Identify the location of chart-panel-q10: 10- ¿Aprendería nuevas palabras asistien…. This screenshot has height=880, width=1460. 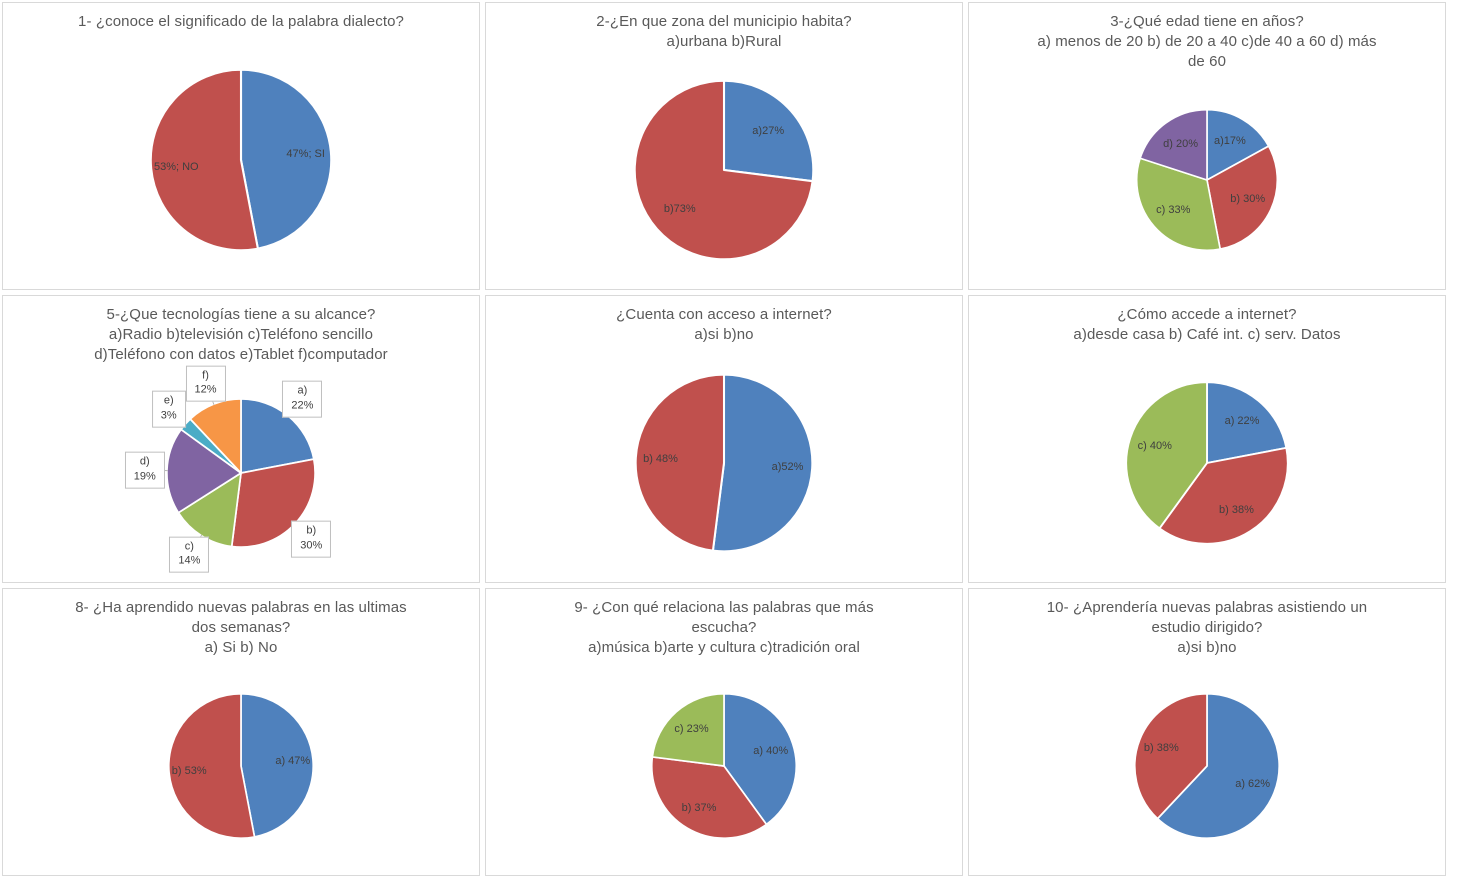
(1207, 732).